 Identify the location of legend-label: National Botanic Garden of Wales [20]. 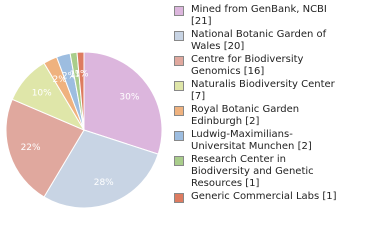
(259, 40).